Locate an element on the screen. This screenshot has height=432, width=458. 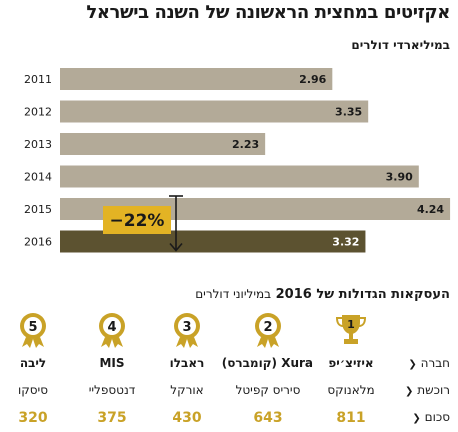
data-label-2014: 3.90 is located at coordinates (399, 177).